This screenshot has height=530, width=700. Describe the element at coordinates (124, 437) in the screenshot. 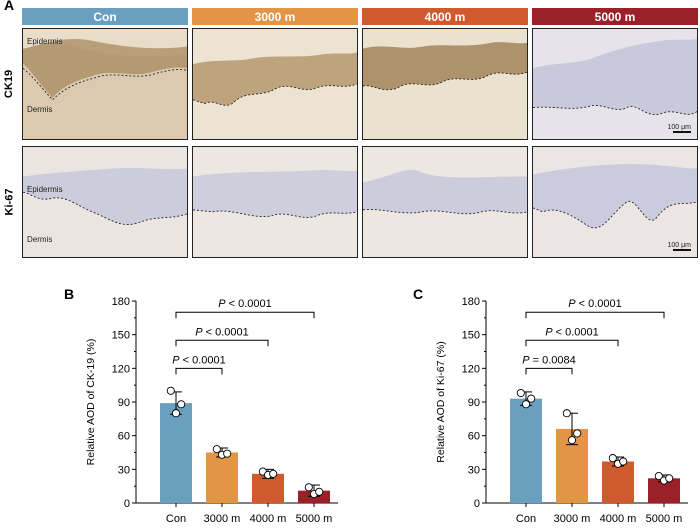

I see `ck19-ytick-label-2: 60` at that location.